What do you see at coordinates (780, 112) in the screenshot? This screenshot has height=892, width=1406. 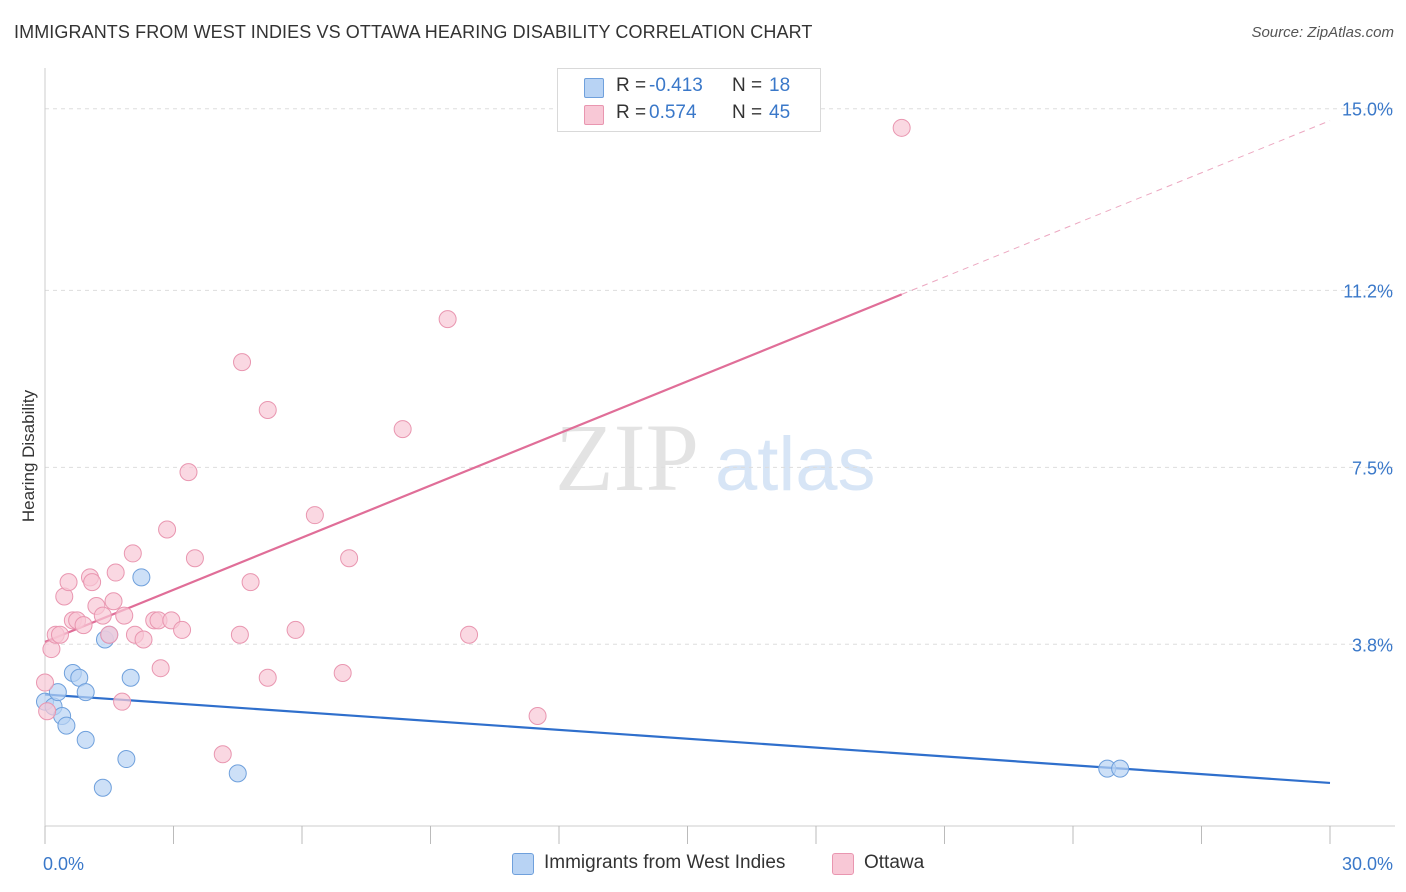 I see `legend-n-value: 45` at bounding box center [780, 112].